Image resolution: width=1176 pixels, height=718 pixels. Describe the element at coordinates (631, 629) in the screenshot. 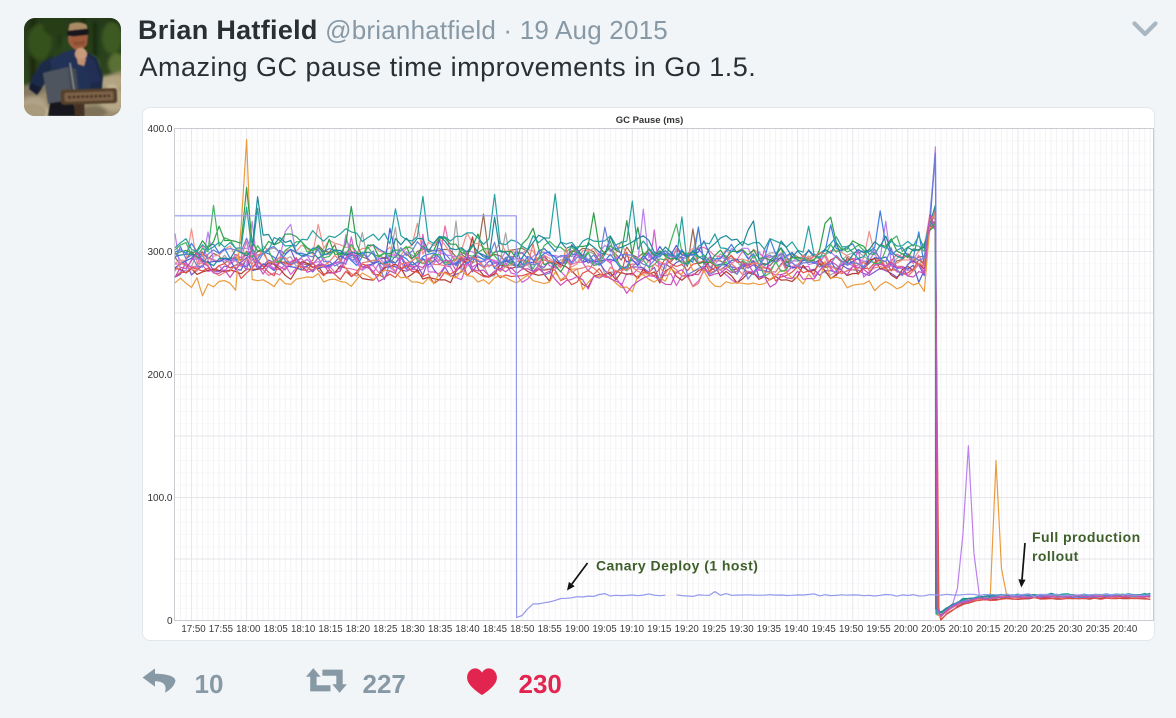

I see `svg-text: 19:10` at that location.